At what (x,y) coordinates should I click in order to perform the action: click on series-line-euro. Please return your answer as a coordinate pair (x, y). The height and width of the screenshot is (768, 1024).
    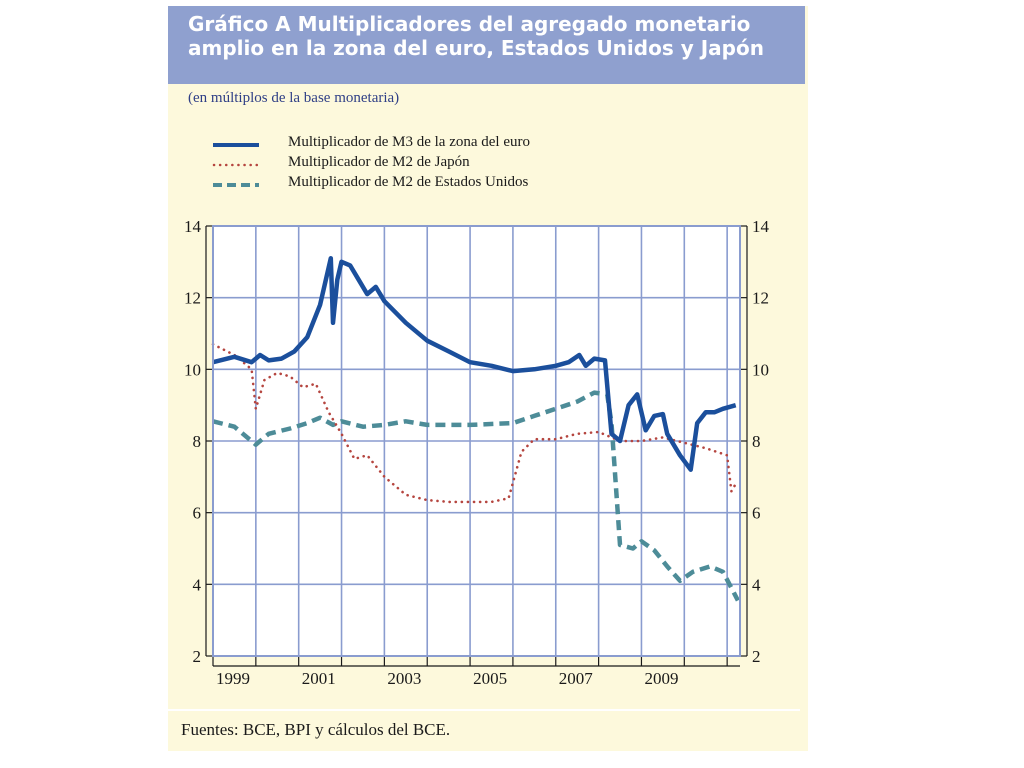
    Looking at the image, I should click on (474, 364).